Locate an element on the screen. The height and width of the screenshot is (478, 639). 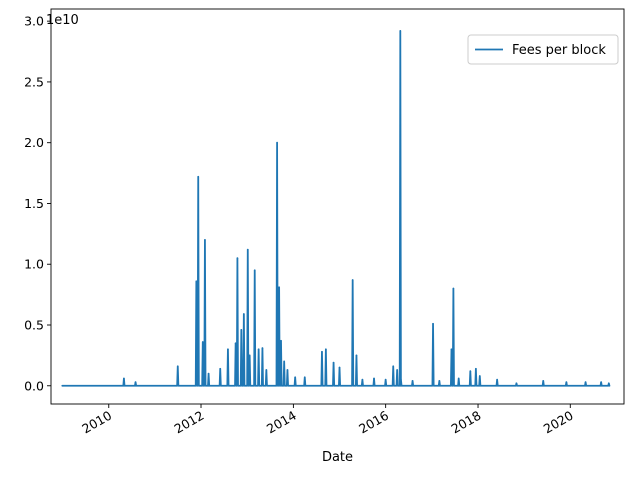
y-tick-label: 2.0 is located at coordinates (34, 142).